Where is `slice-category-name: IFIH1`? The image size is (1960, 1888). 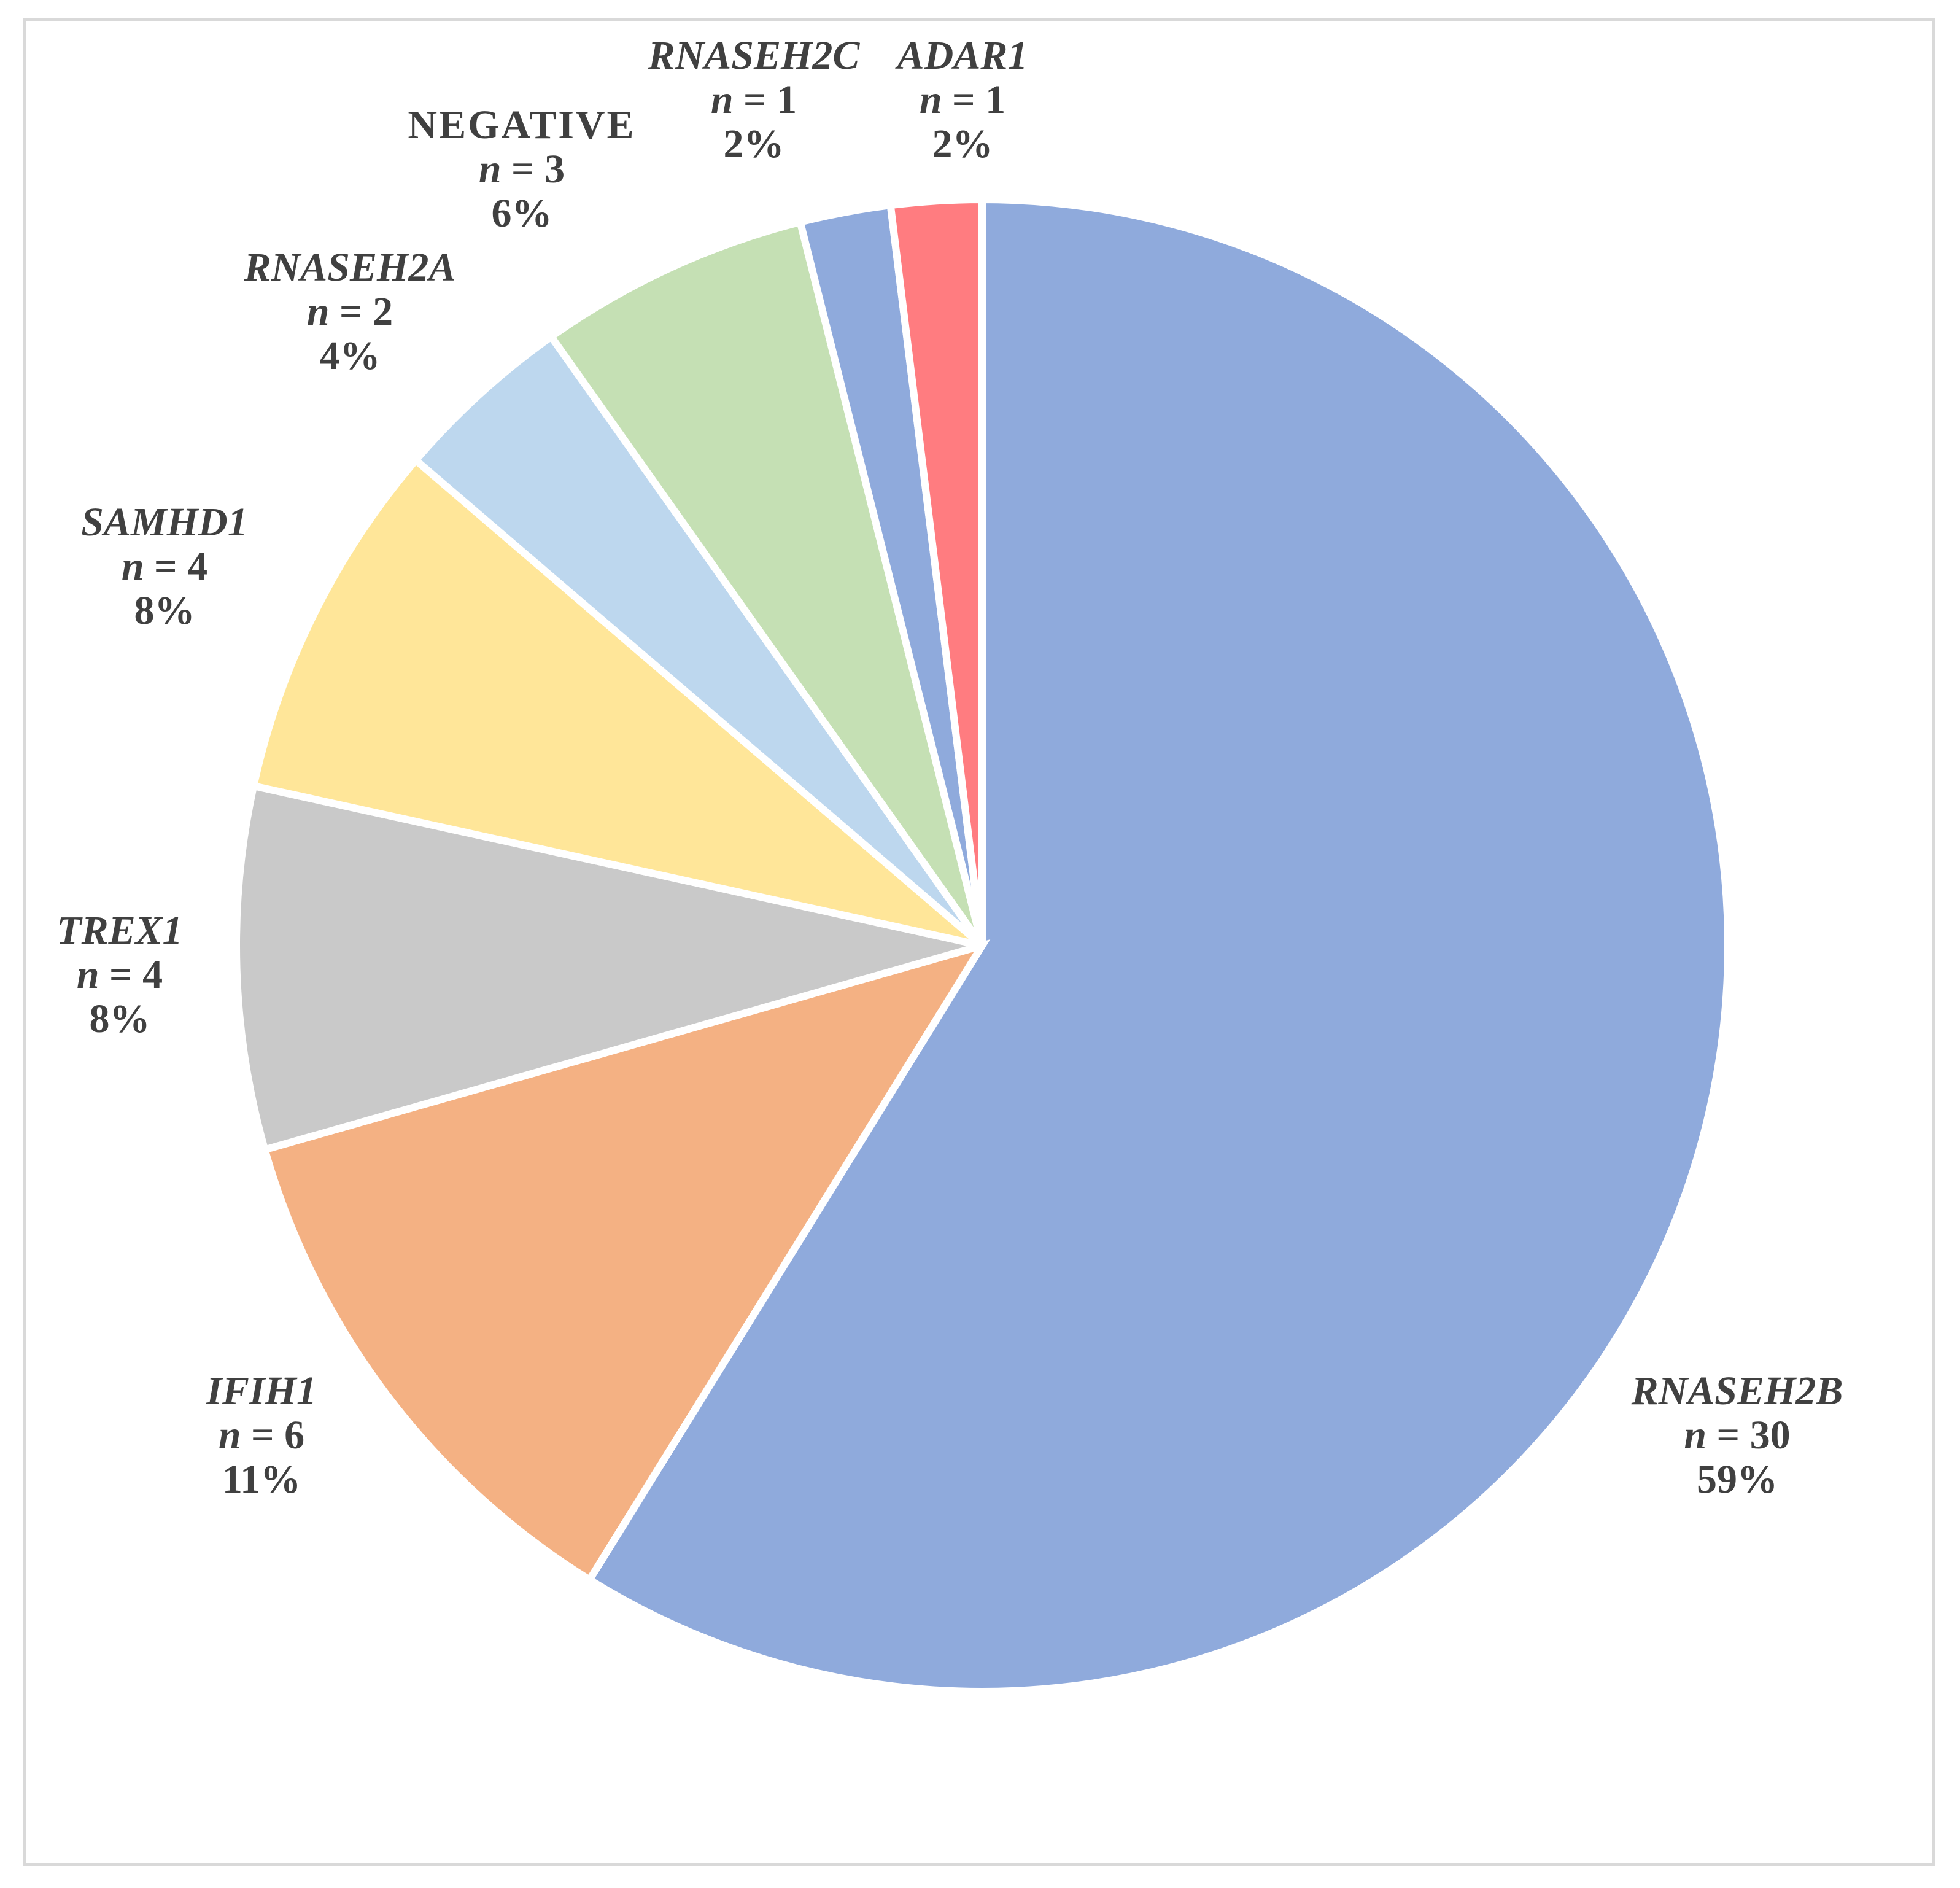 slice-category-name: IFIH1 is located at coordinates (261, 1391).